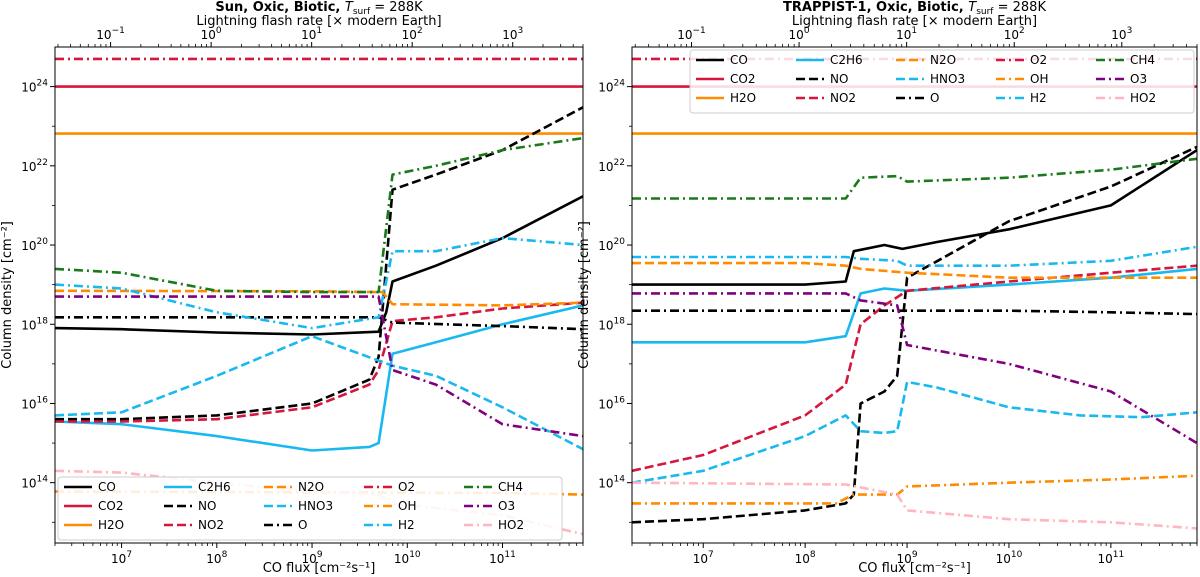 The width and height of the screenshot is (1200, 577). Describe the element at coordinates (319, 8) in the screenshot. I see `chart-title: Sun, Oxic, Biotic, Tsurf = 288K` at that location.